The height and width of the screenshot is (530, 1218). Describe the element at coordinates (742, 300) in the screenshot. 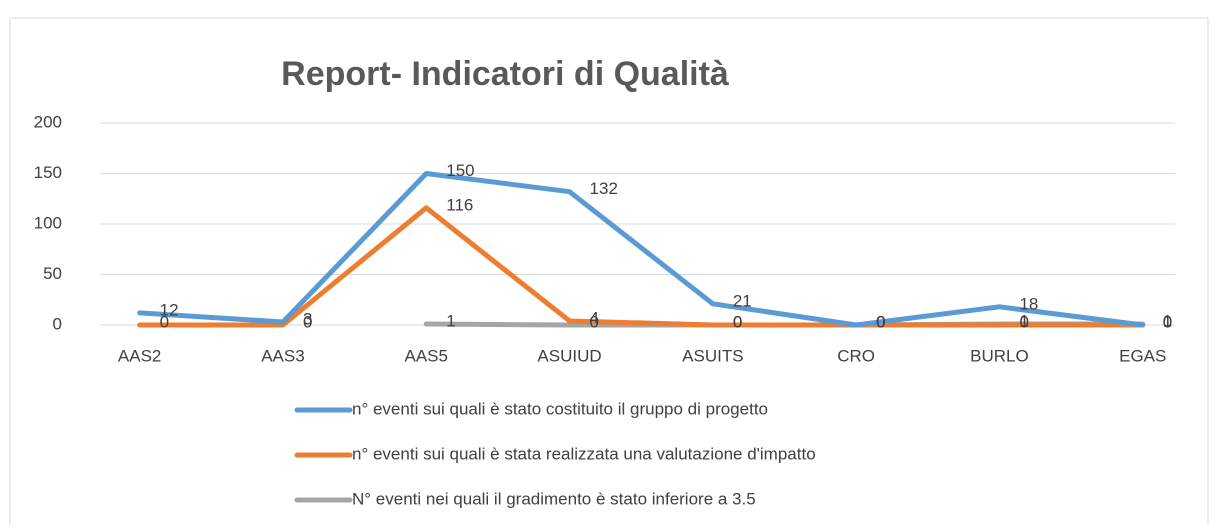

I see `data-label: 21` at that location.